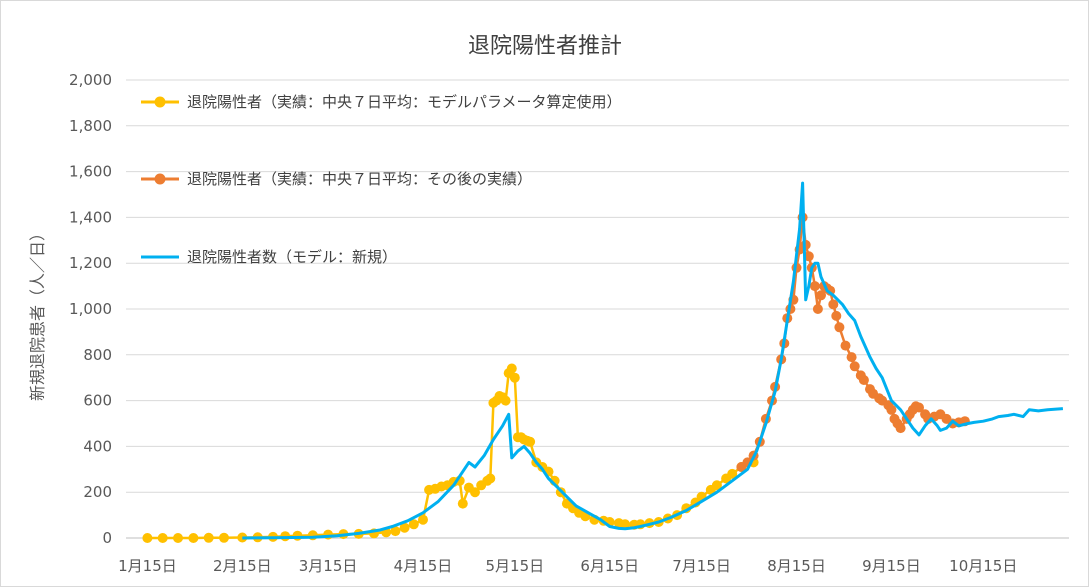 This screenshot has height=587, width=1089. What do you see at coordinates (359, 179) in the screenshot?
I see `legend-label: 退院陽性者（実績：中央７日平均：その後の実績）` at bounding box center [359, 179].